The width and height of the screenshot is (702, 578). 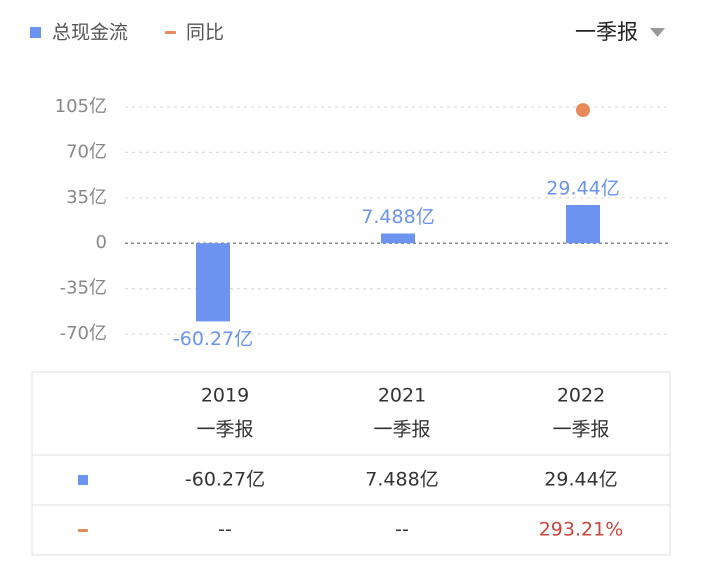 I want to click on y-tick-label: 35亿, so click(x=86, y=197).